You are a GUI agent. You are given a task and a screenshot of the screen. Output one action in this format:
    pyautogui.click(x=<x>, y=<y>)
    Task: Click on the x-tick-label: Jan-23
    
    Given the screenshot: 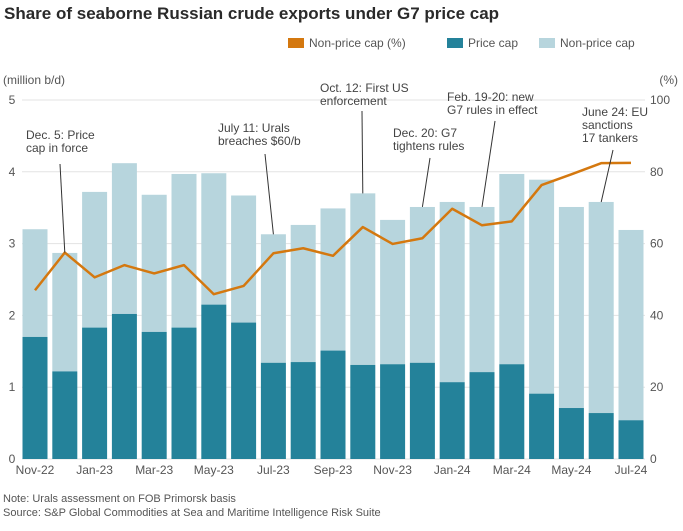 What is the action you would take?
    pyautogui.click(x=94, y=470)
    